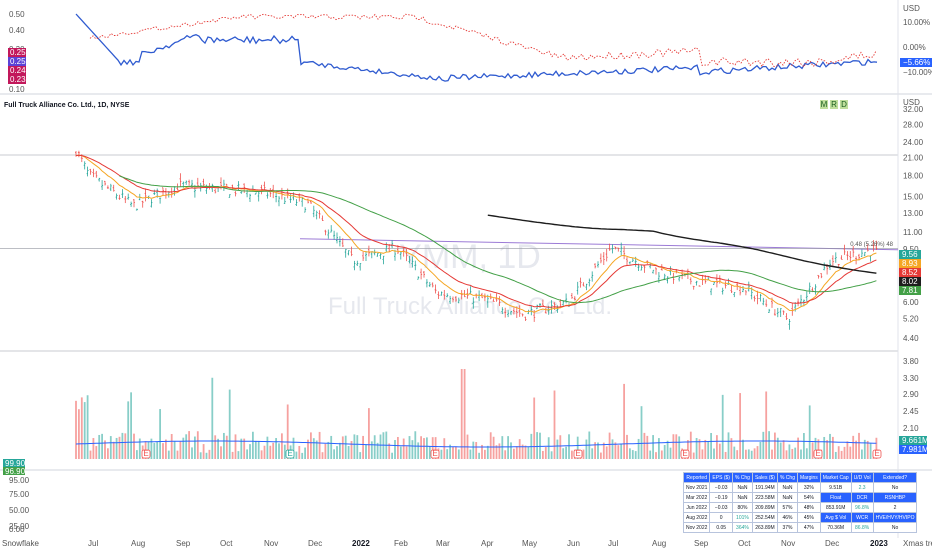 The height and width of the screenshot is (550, 932). I want to click on table-cell: Mar 2022, so click(696, 497).